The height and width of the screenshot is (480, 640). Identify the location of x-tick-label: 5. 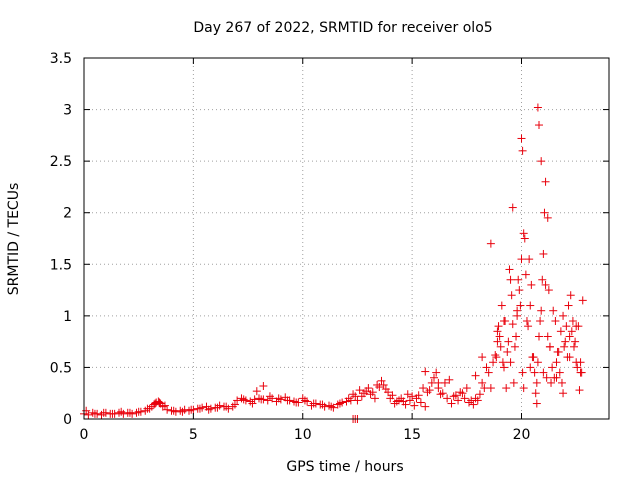
(193, 435).